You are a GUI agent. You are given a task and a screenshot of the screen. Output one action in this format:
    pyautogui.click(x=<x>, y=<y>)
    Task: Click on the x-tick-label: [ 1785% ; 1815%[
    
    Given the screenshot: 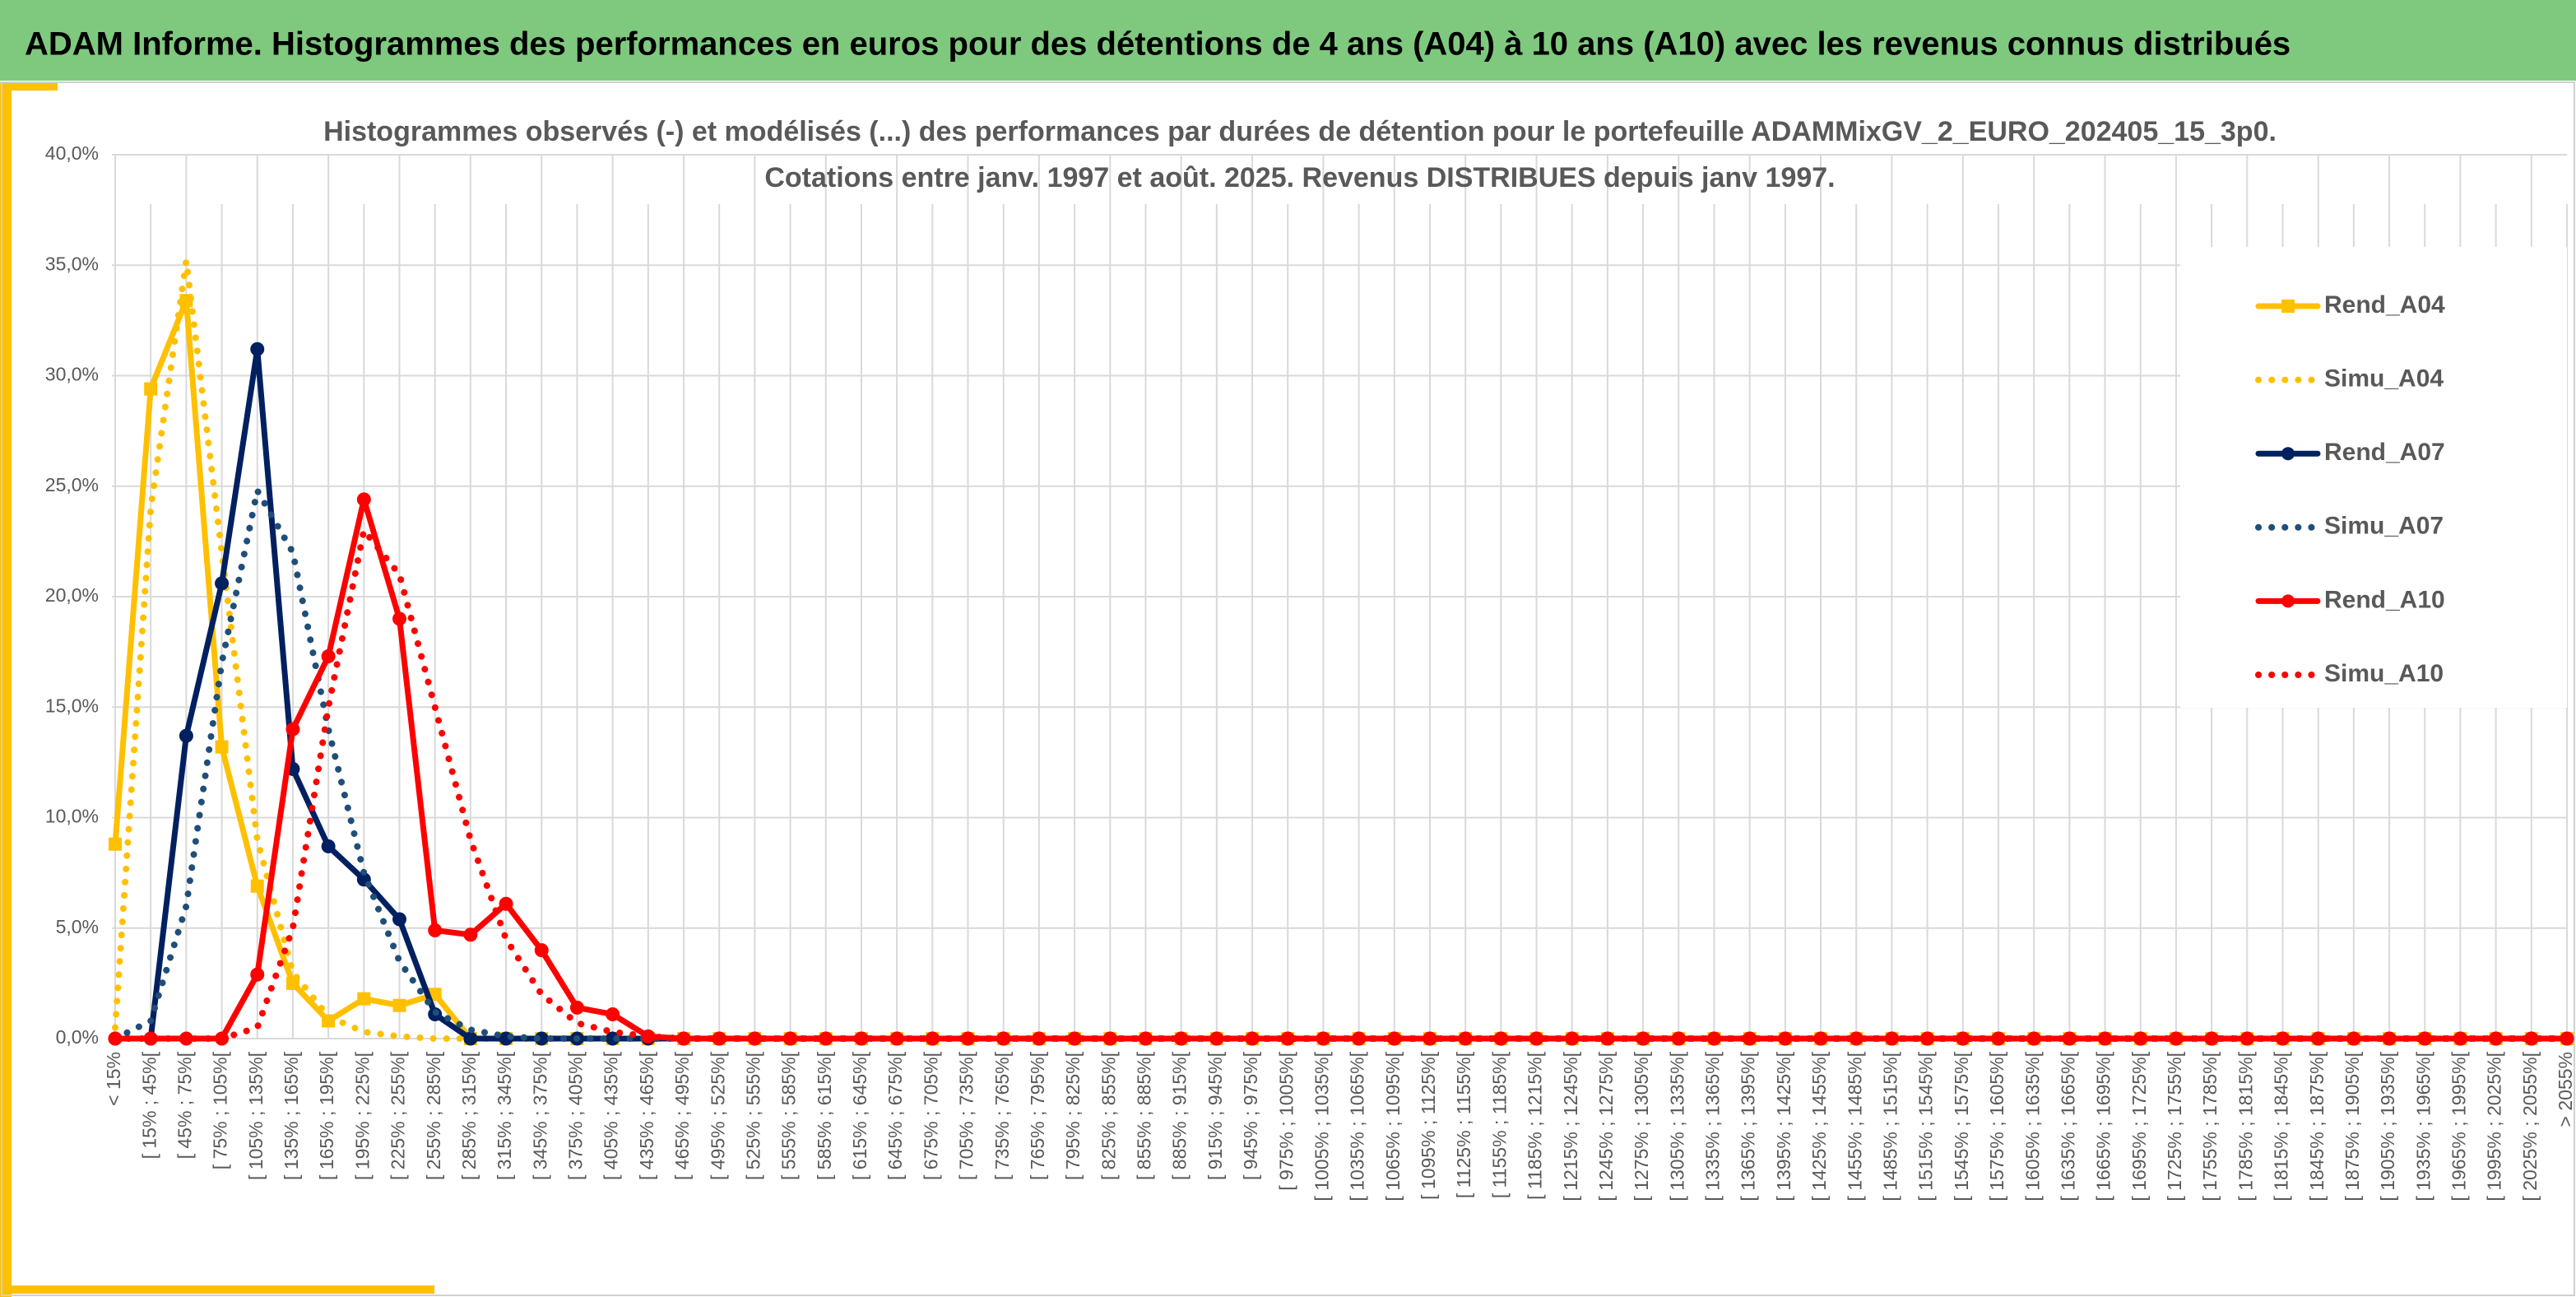 What is the action you would take?
    pyautogui.click(x=2245, y=1126)
    